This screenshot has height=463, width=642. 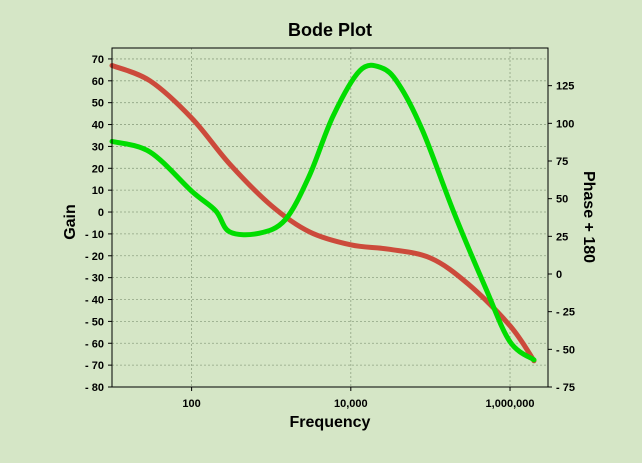 I want to click on x-tick-label: 10,000, so click(x=351, y=404).